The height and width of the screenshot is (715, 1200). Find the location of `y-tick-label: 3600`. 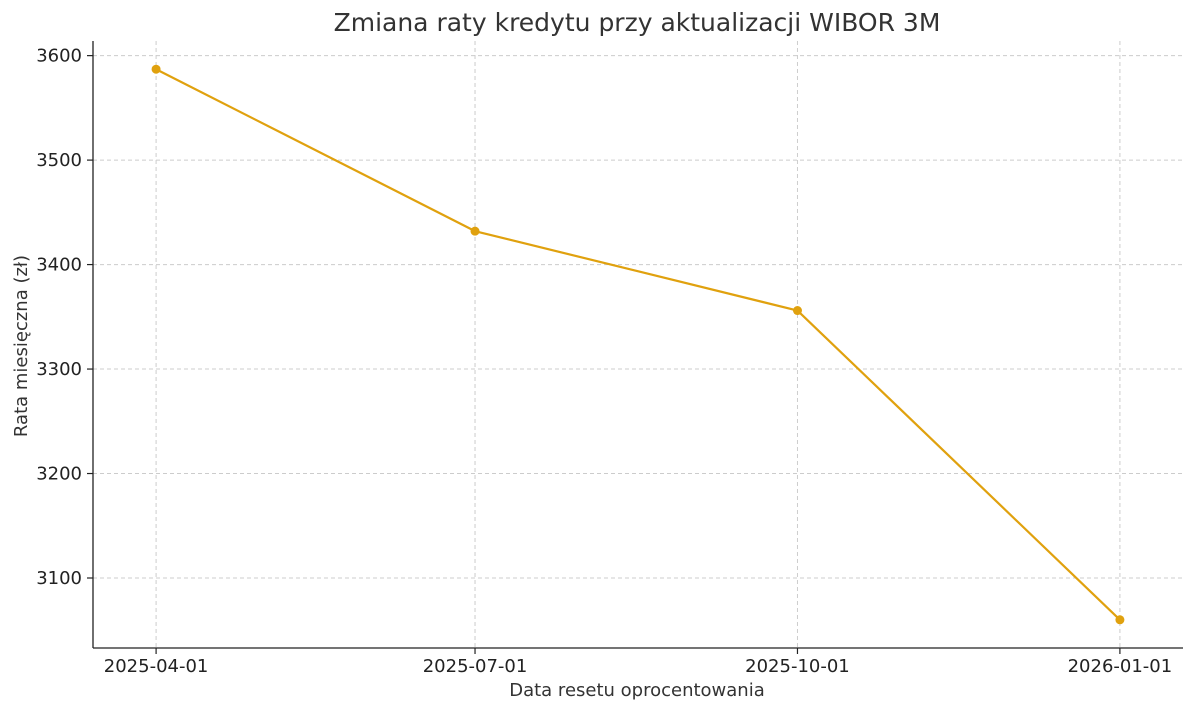

y-tick-label: 3600 is located at coordinates (59, 56).